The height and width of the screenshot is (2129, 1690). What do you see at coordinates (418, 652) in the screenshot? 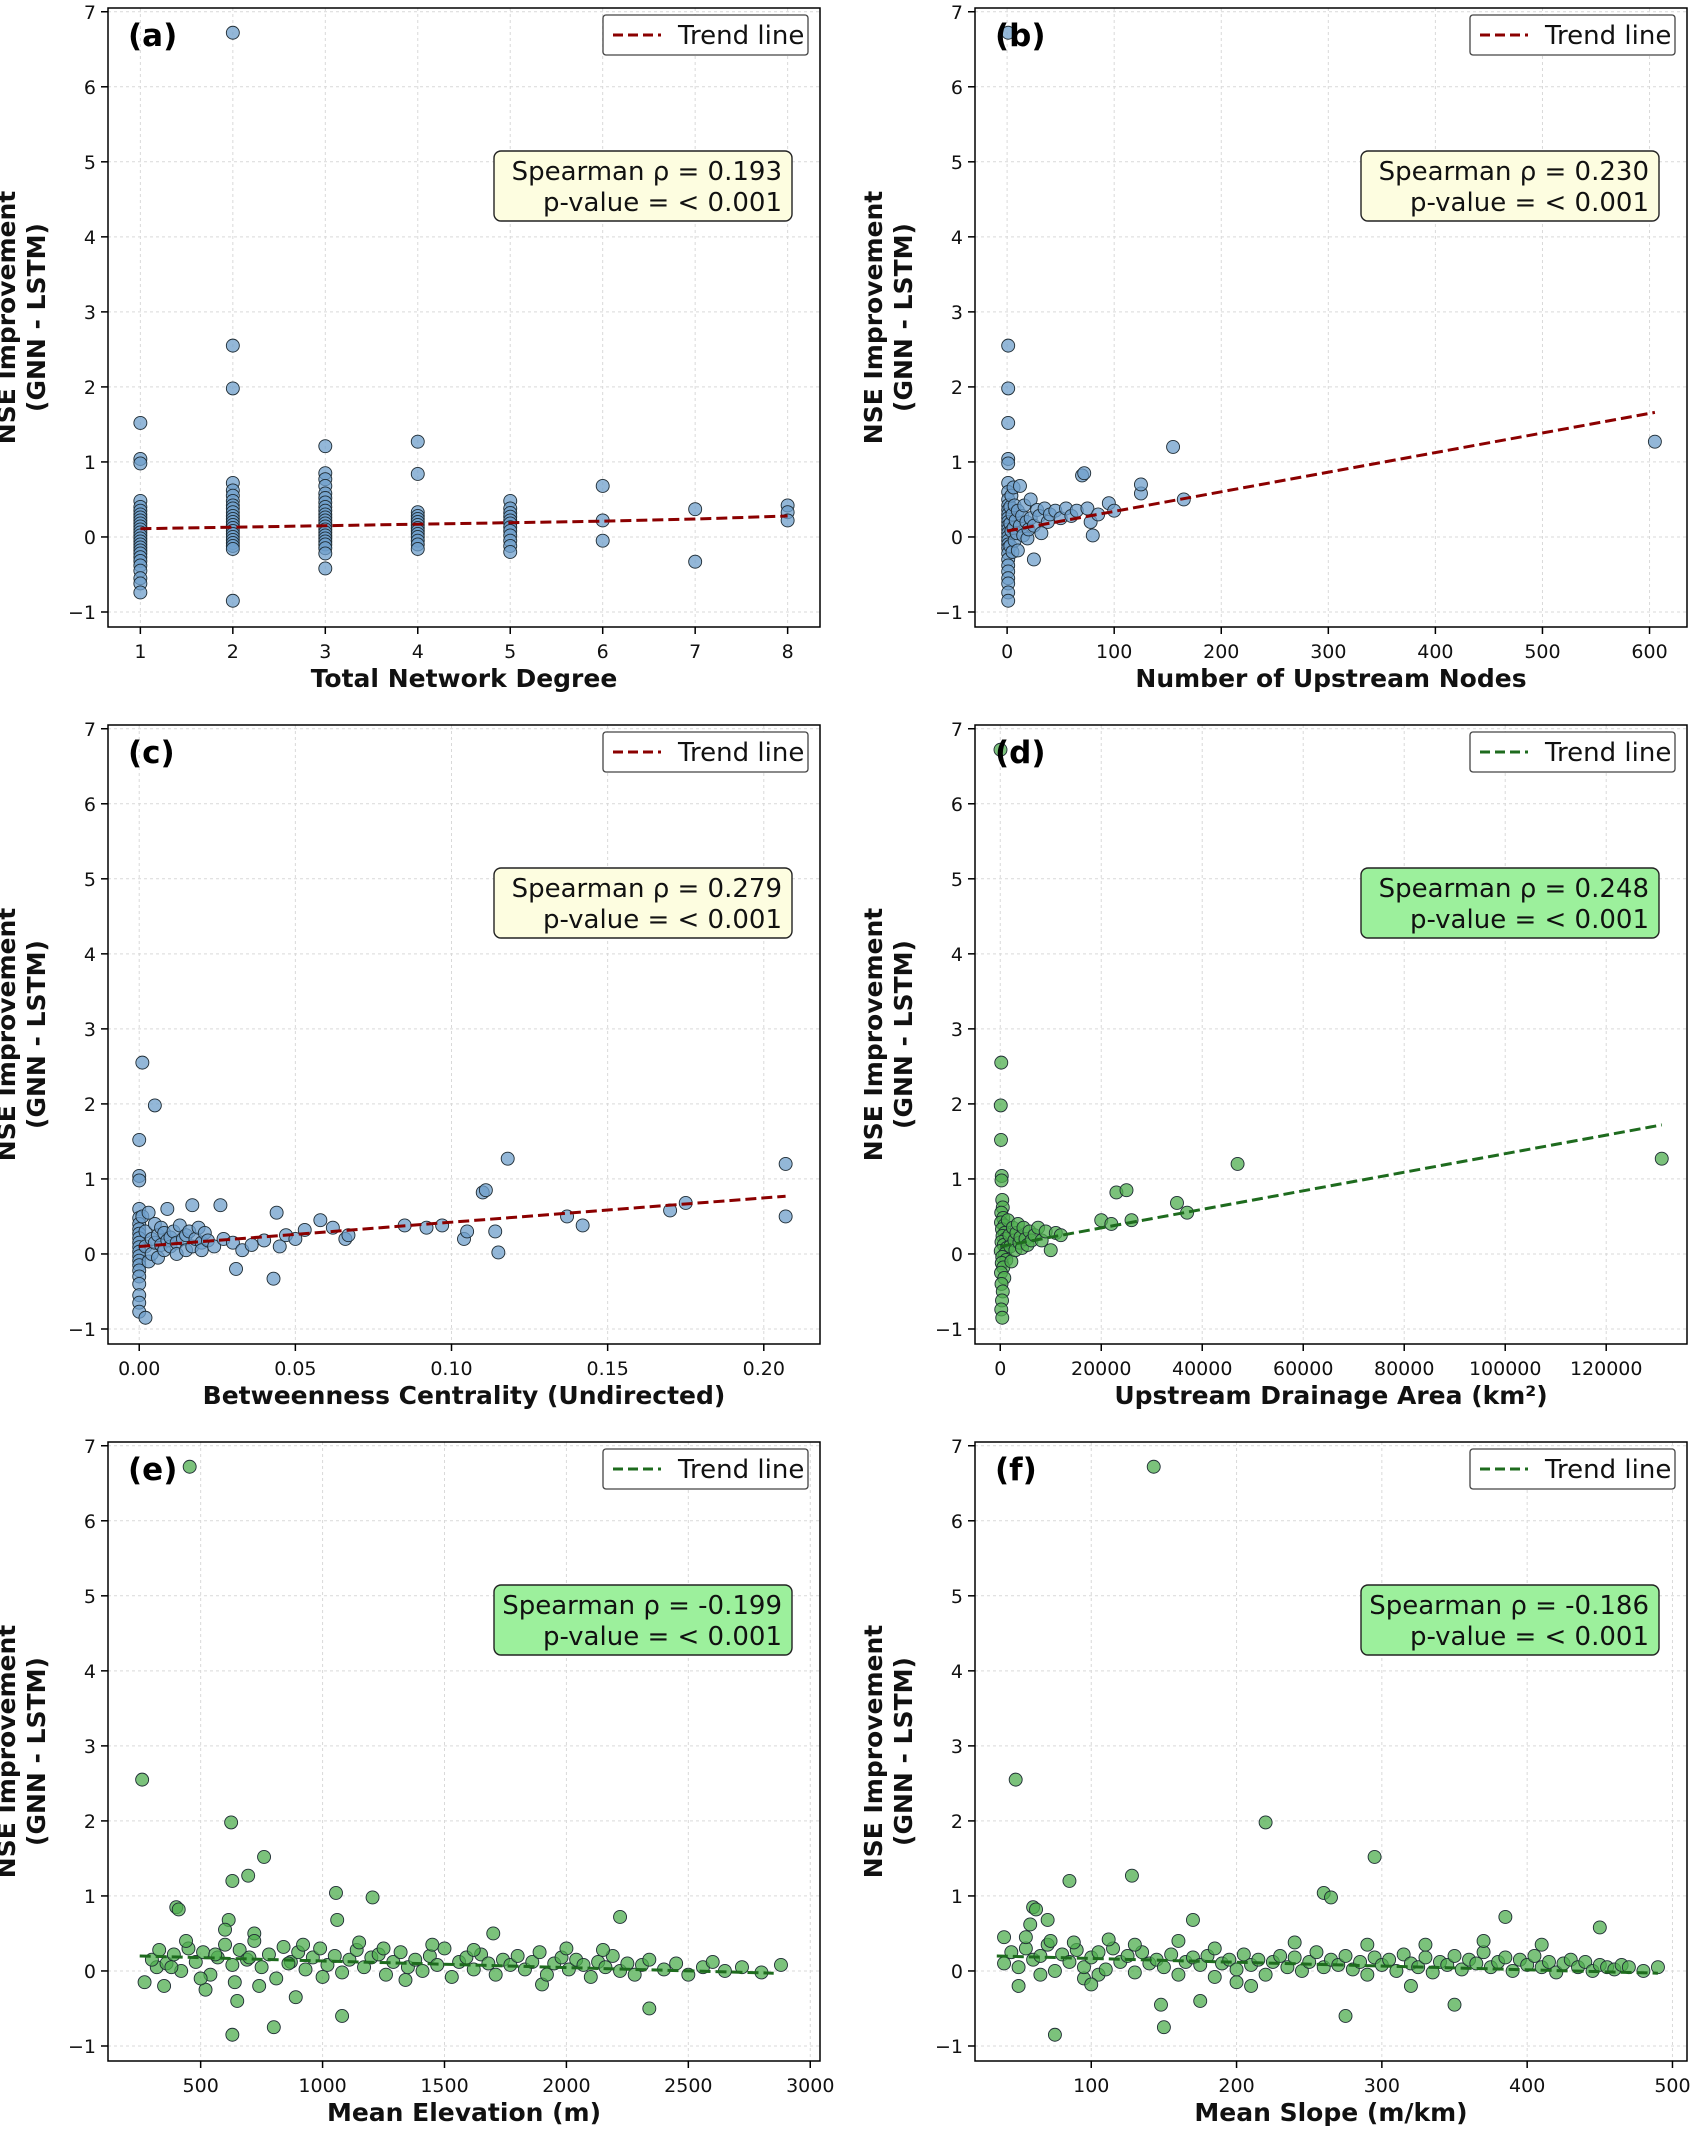
I see `x-tick-label: 4` at bounding box center [418, 652].